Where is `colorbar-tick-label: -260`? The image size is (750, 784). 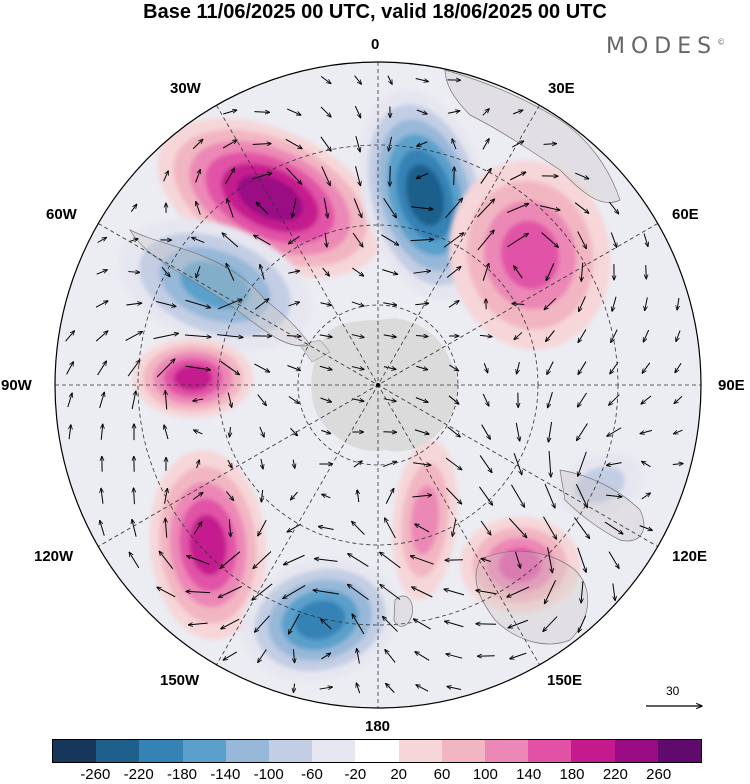
colorbar-tick-label: -260 is located at coordinates (95, 774).